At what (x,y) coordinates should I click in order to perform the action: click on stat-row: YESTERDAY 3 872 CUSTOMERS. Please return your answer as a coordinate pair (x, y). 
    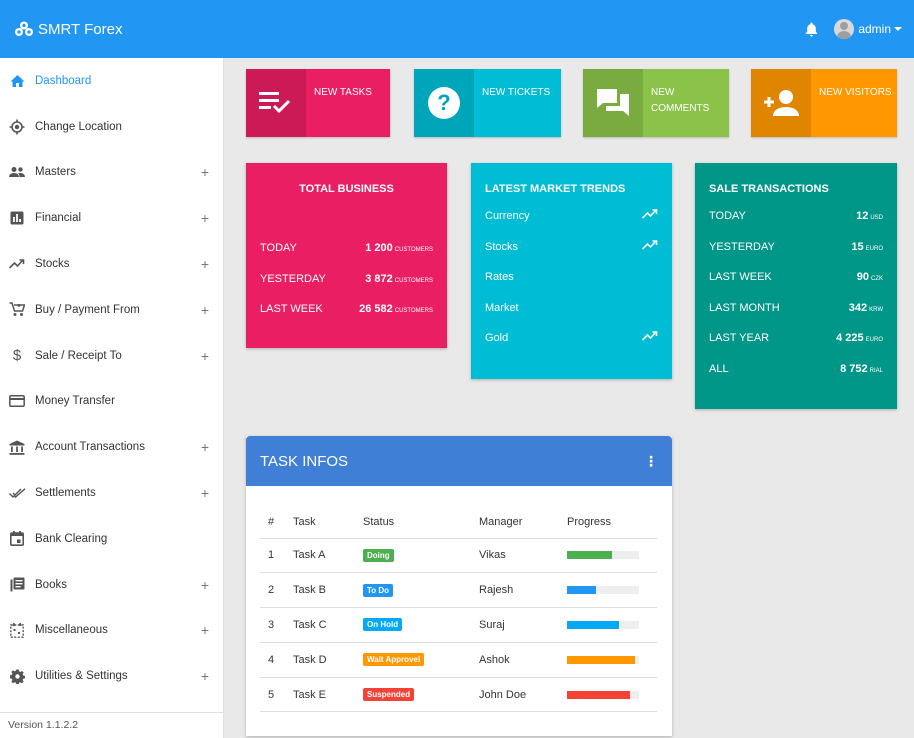
    Looking at the image, I should click on (346, 279).